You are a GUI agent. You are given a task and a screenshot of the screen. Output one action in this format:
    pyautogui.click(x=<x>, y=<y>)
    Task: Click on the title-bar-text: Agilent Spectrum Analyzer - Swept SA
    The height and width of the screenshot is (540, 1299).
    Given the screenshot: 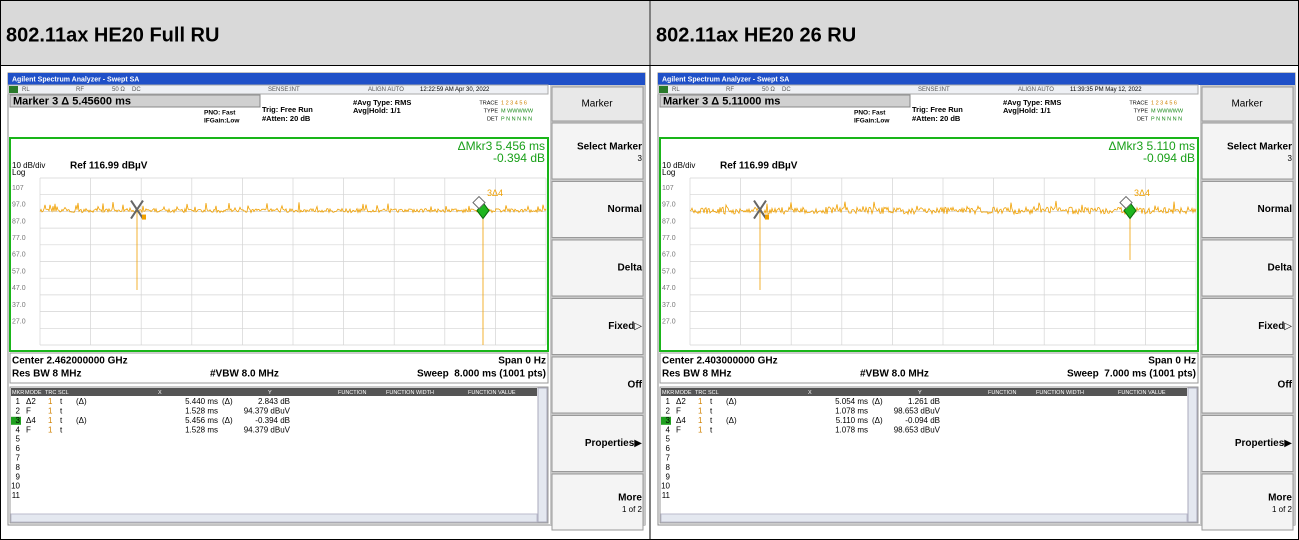 What is the action you would take?
    pyautogui.click(x=725, y=79)
    